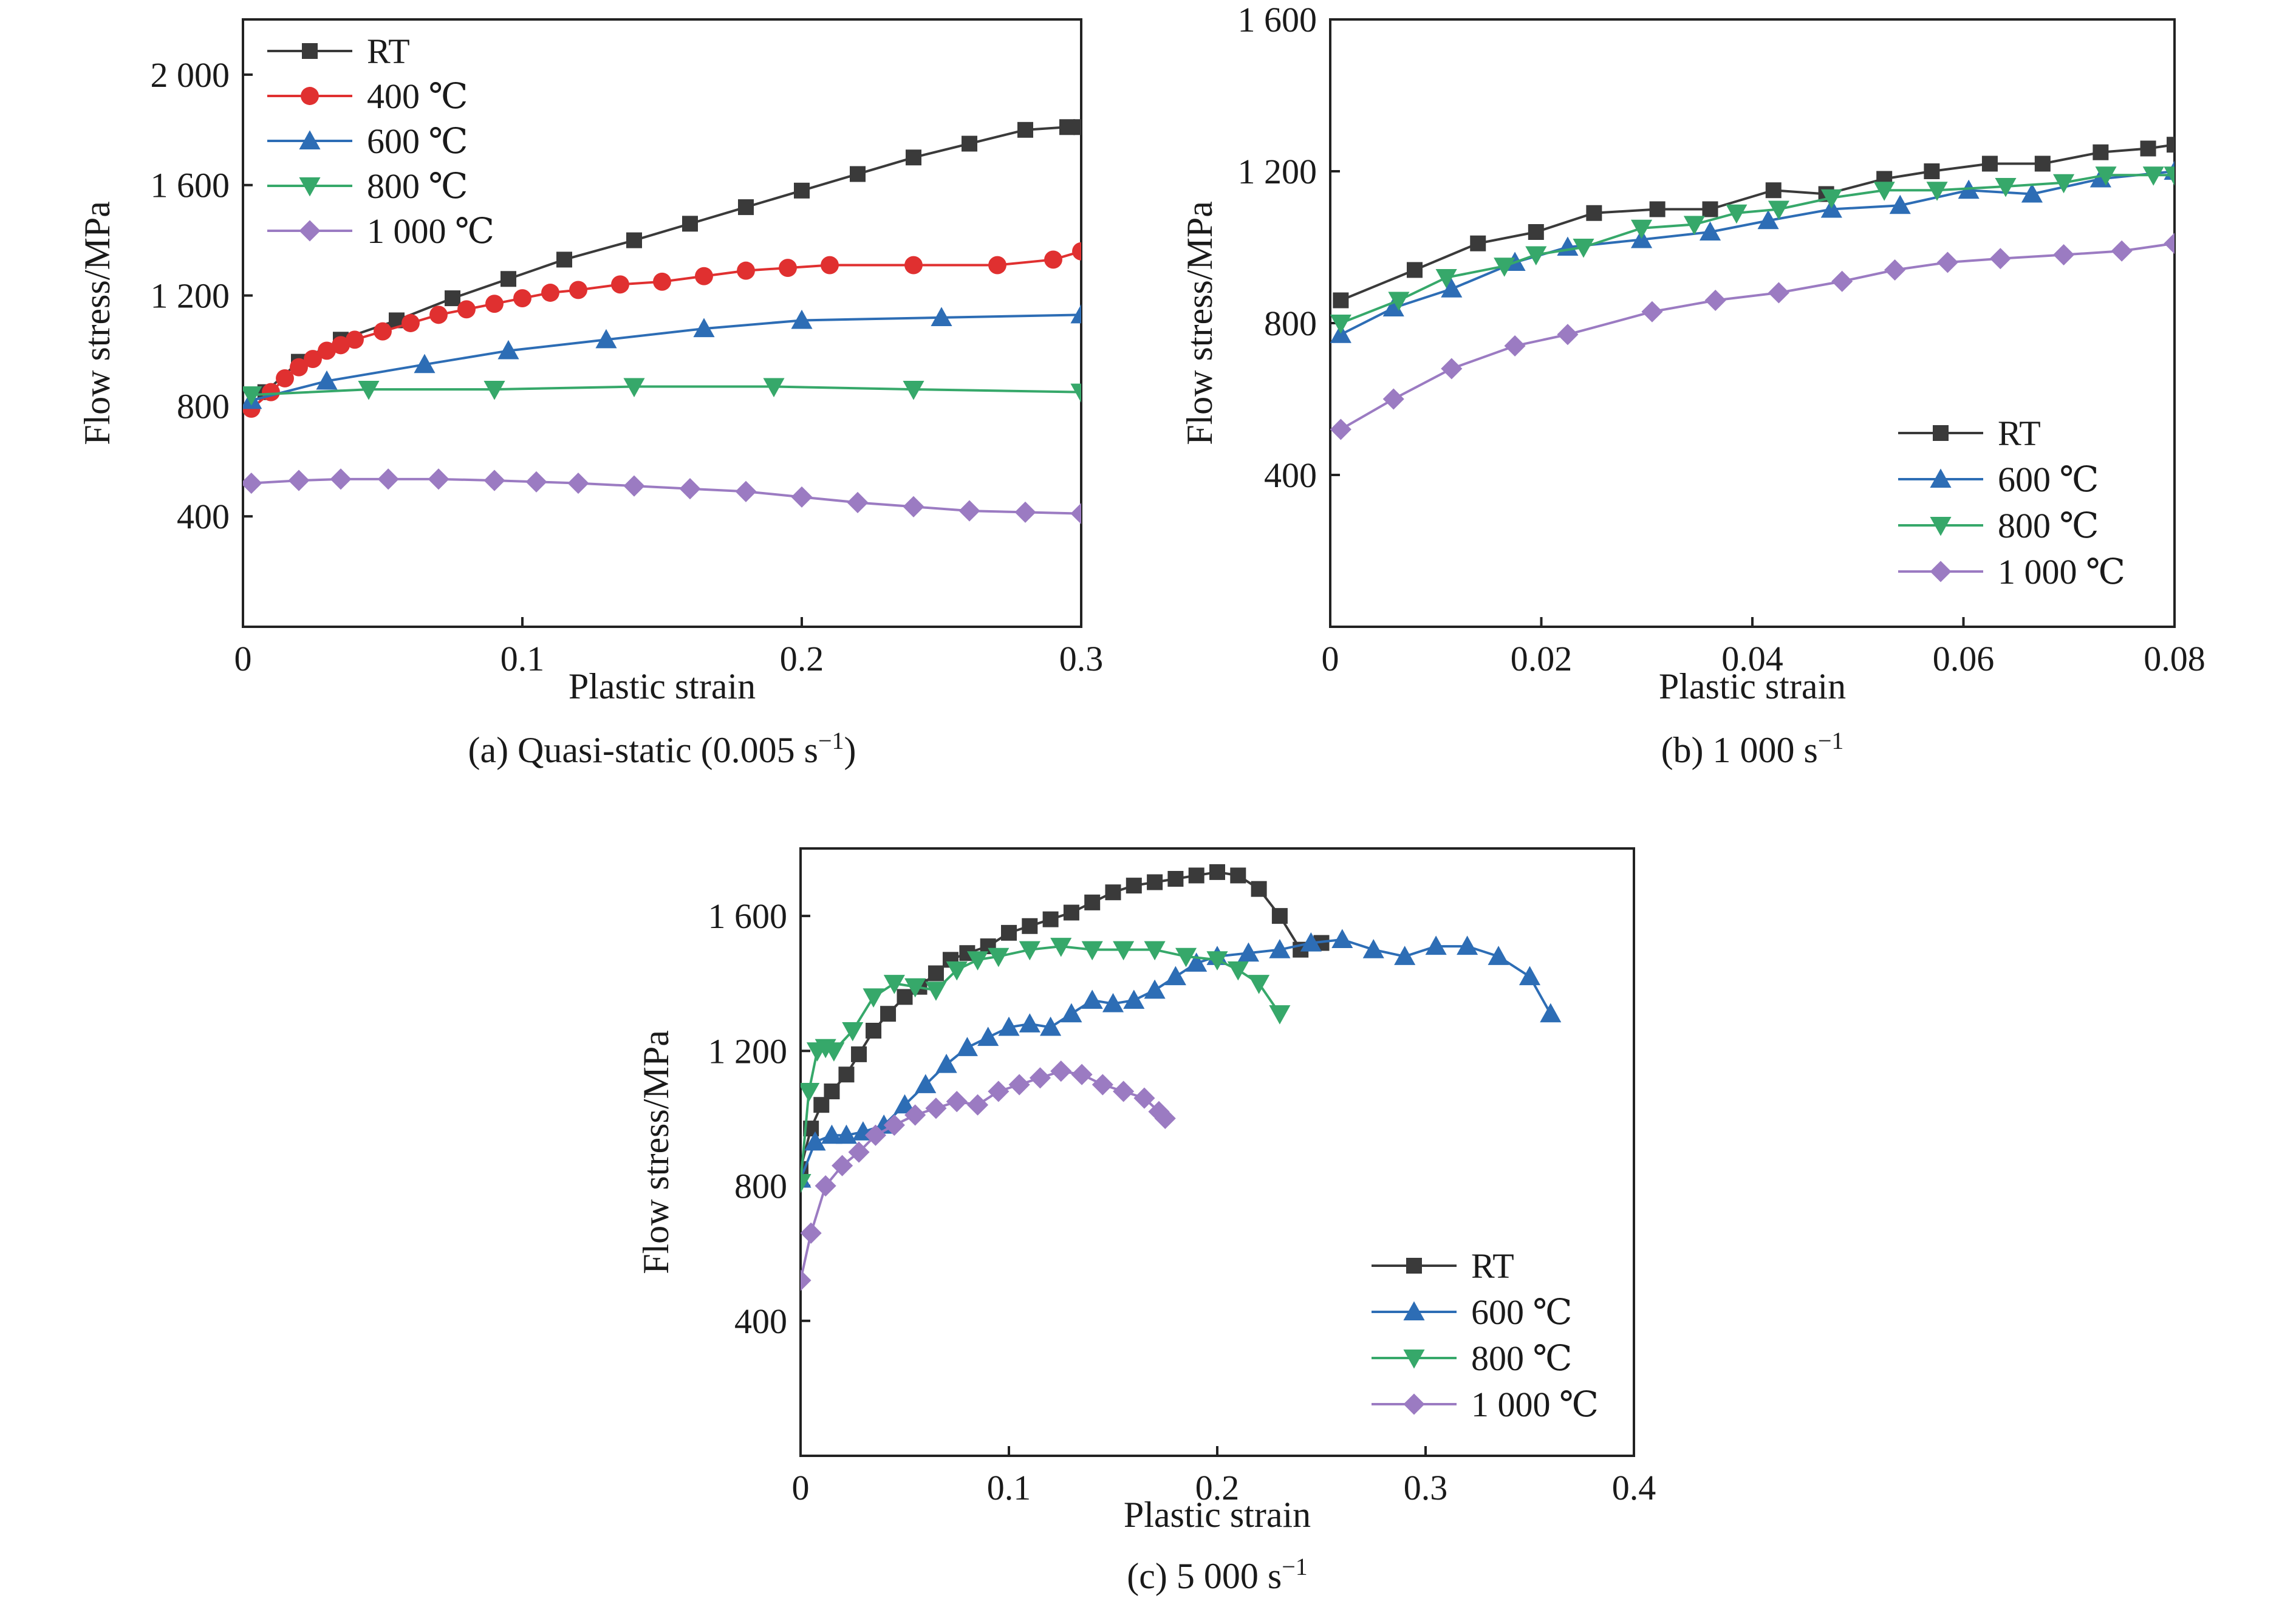  I want to click on x-tick-label: 0.2, so click(802, 659).